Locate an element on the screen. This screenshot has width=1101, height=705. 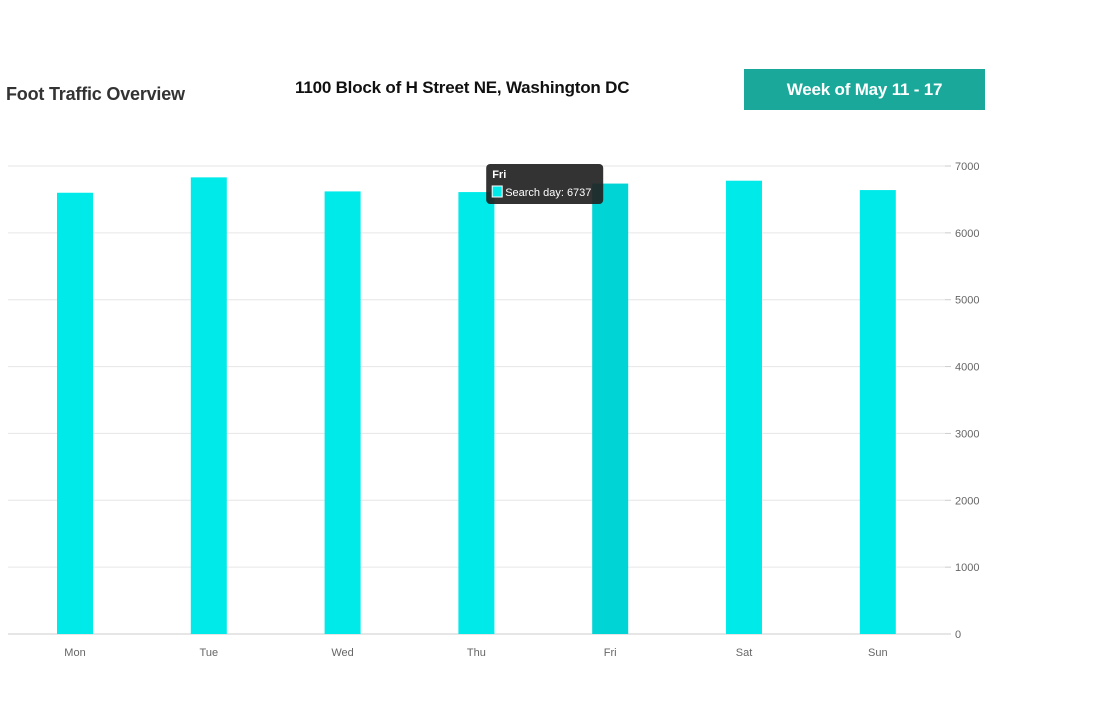
x-category-label: Wed is located at coordinates (342, 653).